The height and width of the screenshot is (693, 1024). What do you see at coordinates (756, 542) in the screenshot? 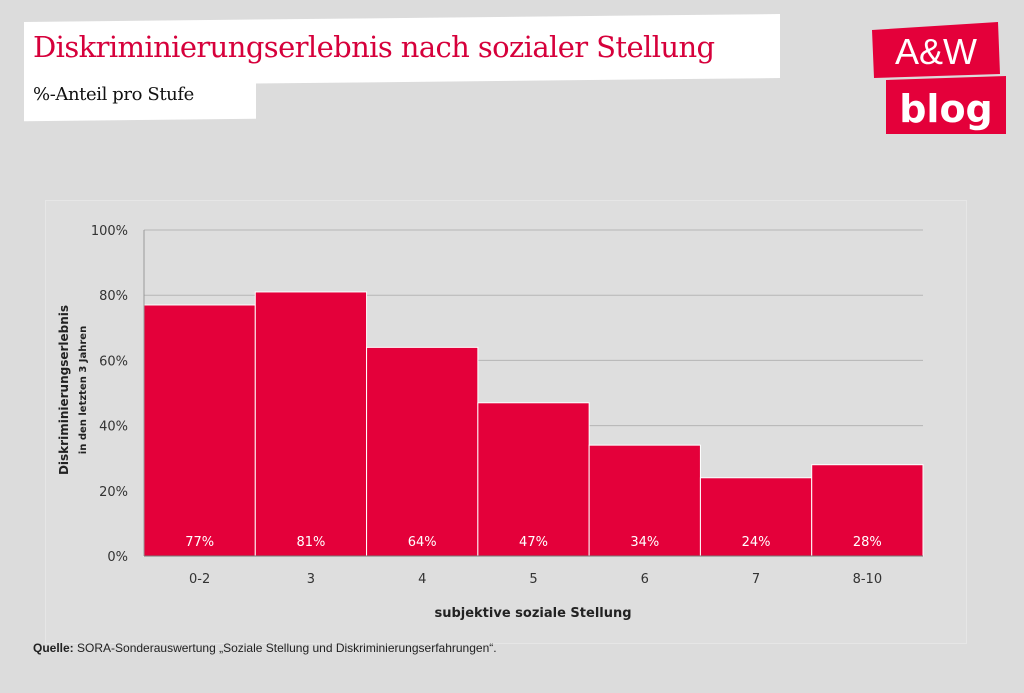
I see `data-label: 24%` at bounding box center [756, 542].